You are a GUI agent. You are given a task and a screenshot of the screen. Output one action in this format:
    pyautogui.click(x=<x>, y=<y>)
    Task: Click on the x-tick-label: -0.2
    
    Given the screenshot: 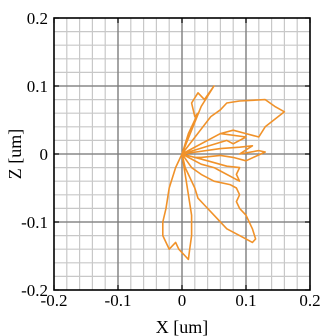 What is the action you would take?
    pyautogui.click(x=54, y=300)
    